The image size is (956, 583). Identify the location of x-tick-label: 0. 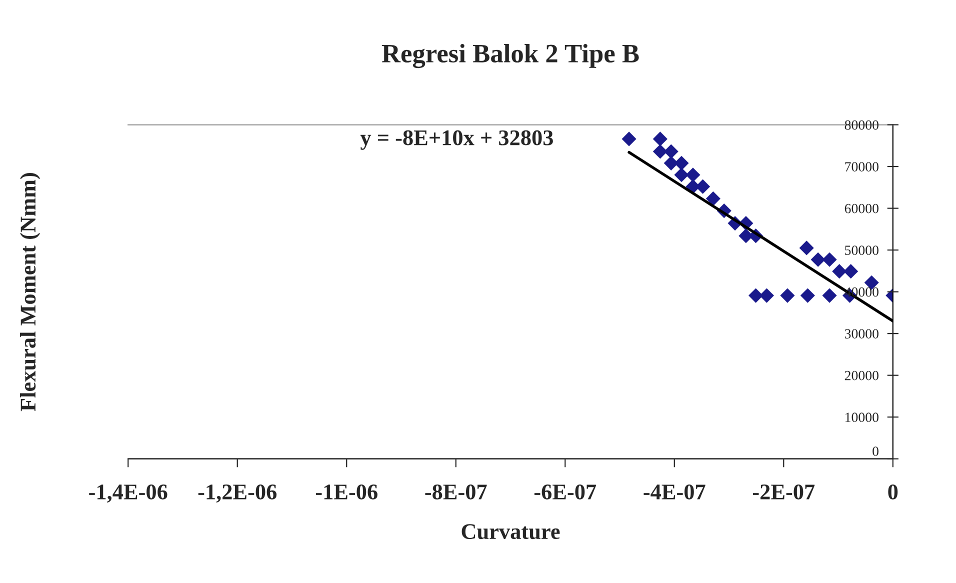
(893, 492).